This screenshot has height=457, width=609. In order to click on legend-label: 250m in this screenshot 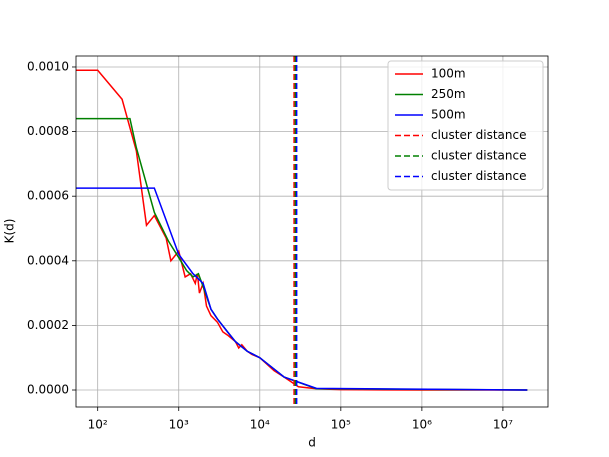, I will do `click(448, 94)`.